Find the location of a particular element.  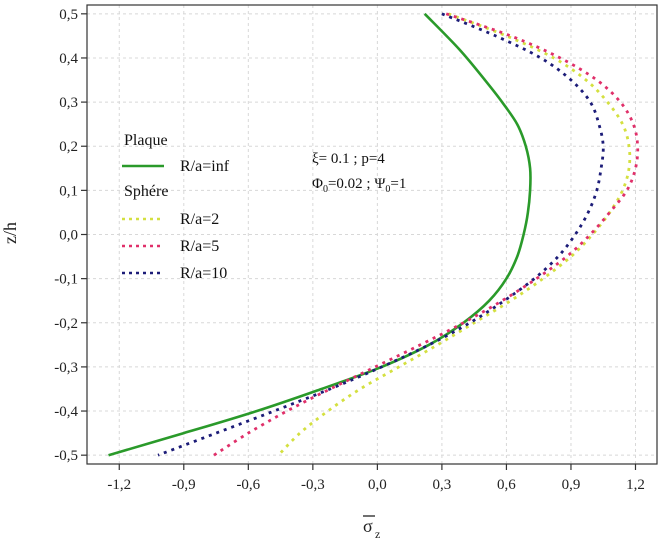

y-tick-label: 0,4 is located at coordinates (68, 59).